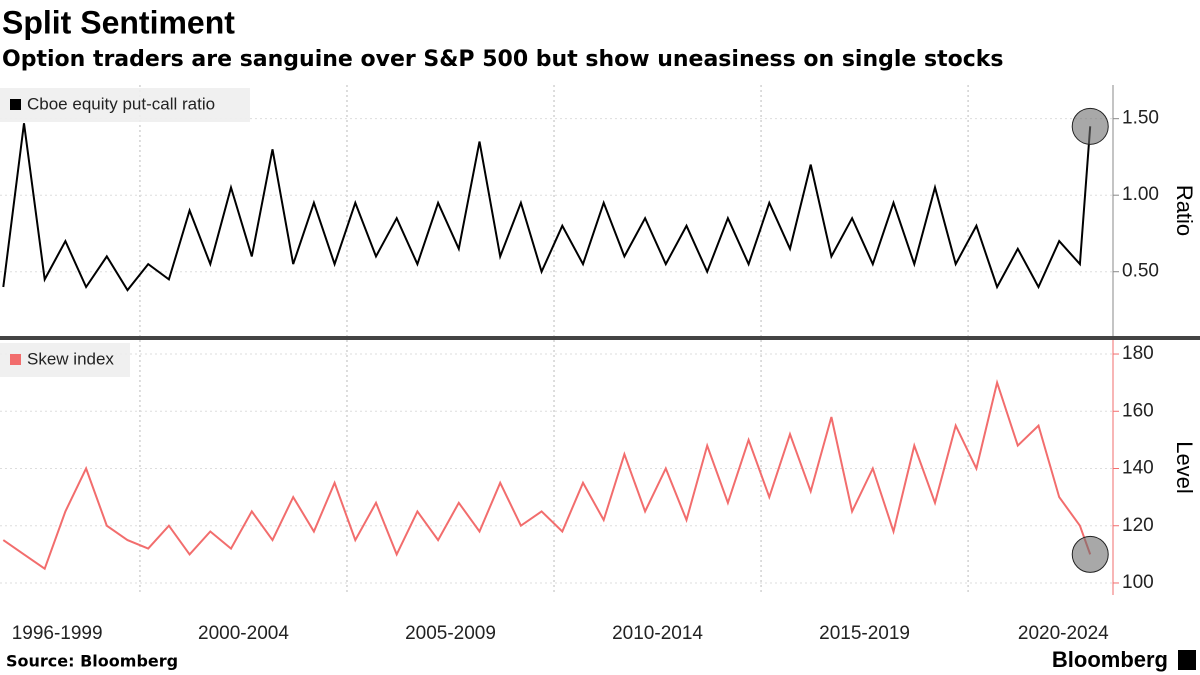 The image size is (1200, 675). What do you see at coordinates (57, 633) in the screenshot?
I see `x-tick-label: 1996-1999` at bounding box center [57, 633].